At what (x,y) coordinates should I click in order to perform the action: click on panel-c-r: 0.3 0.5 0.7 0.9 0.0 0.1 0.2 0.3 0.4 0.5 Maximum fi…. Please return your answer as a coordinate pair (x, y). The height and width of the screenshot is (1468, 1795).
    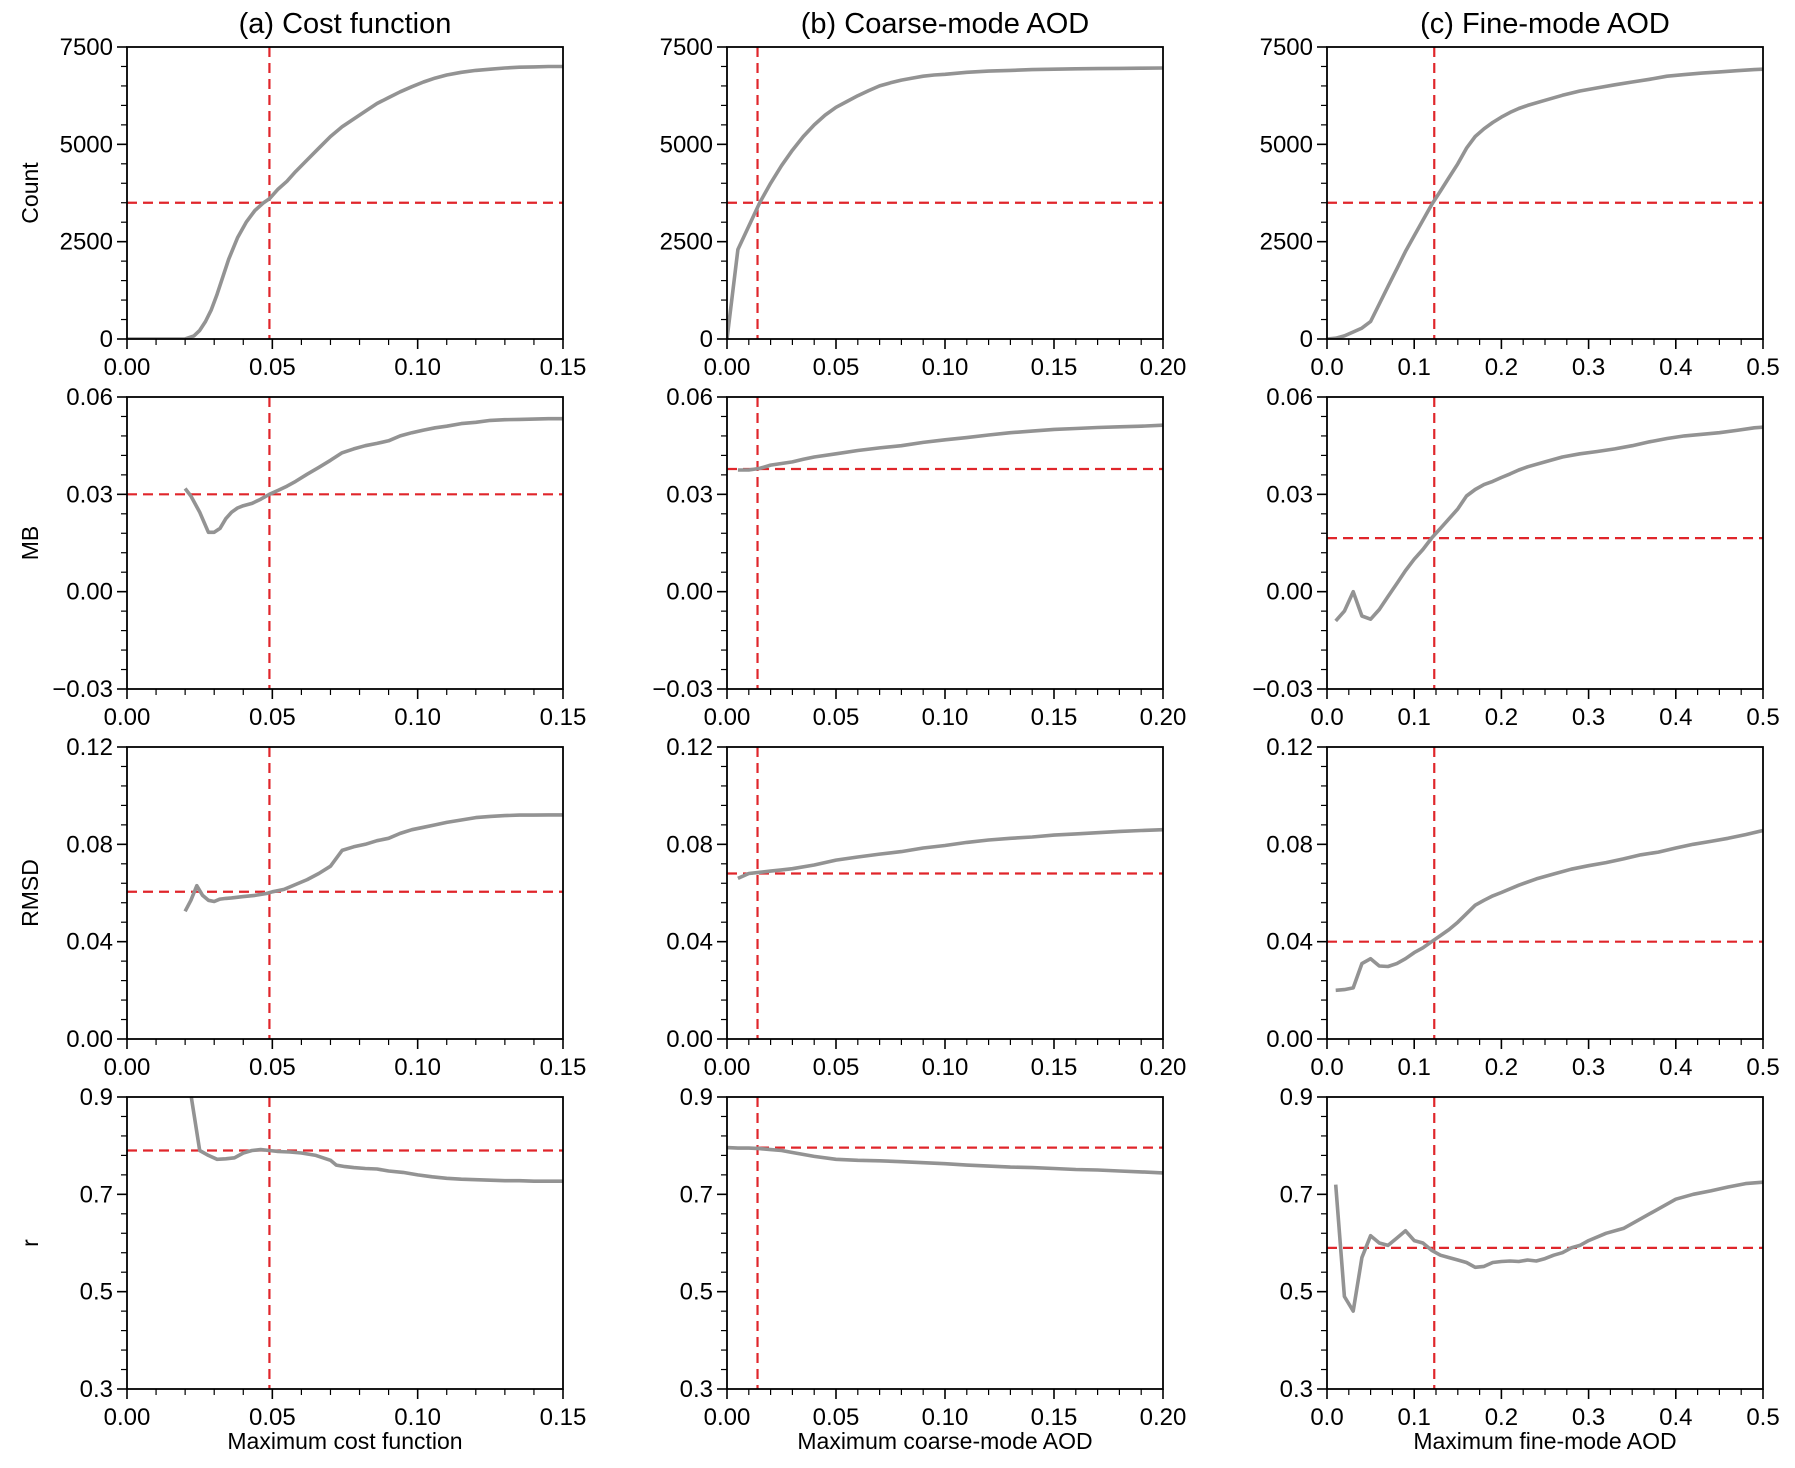
    Looking at the image, I should click on (1530, 1269).